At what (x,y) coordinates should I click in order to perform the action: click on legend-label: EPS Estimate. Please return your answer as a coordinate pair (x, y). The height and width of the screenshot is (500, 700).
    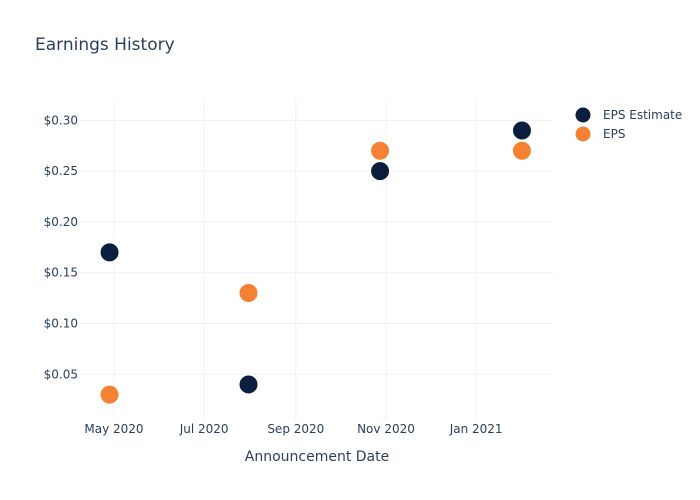
    Looking at the image, I should click on (642, 115).